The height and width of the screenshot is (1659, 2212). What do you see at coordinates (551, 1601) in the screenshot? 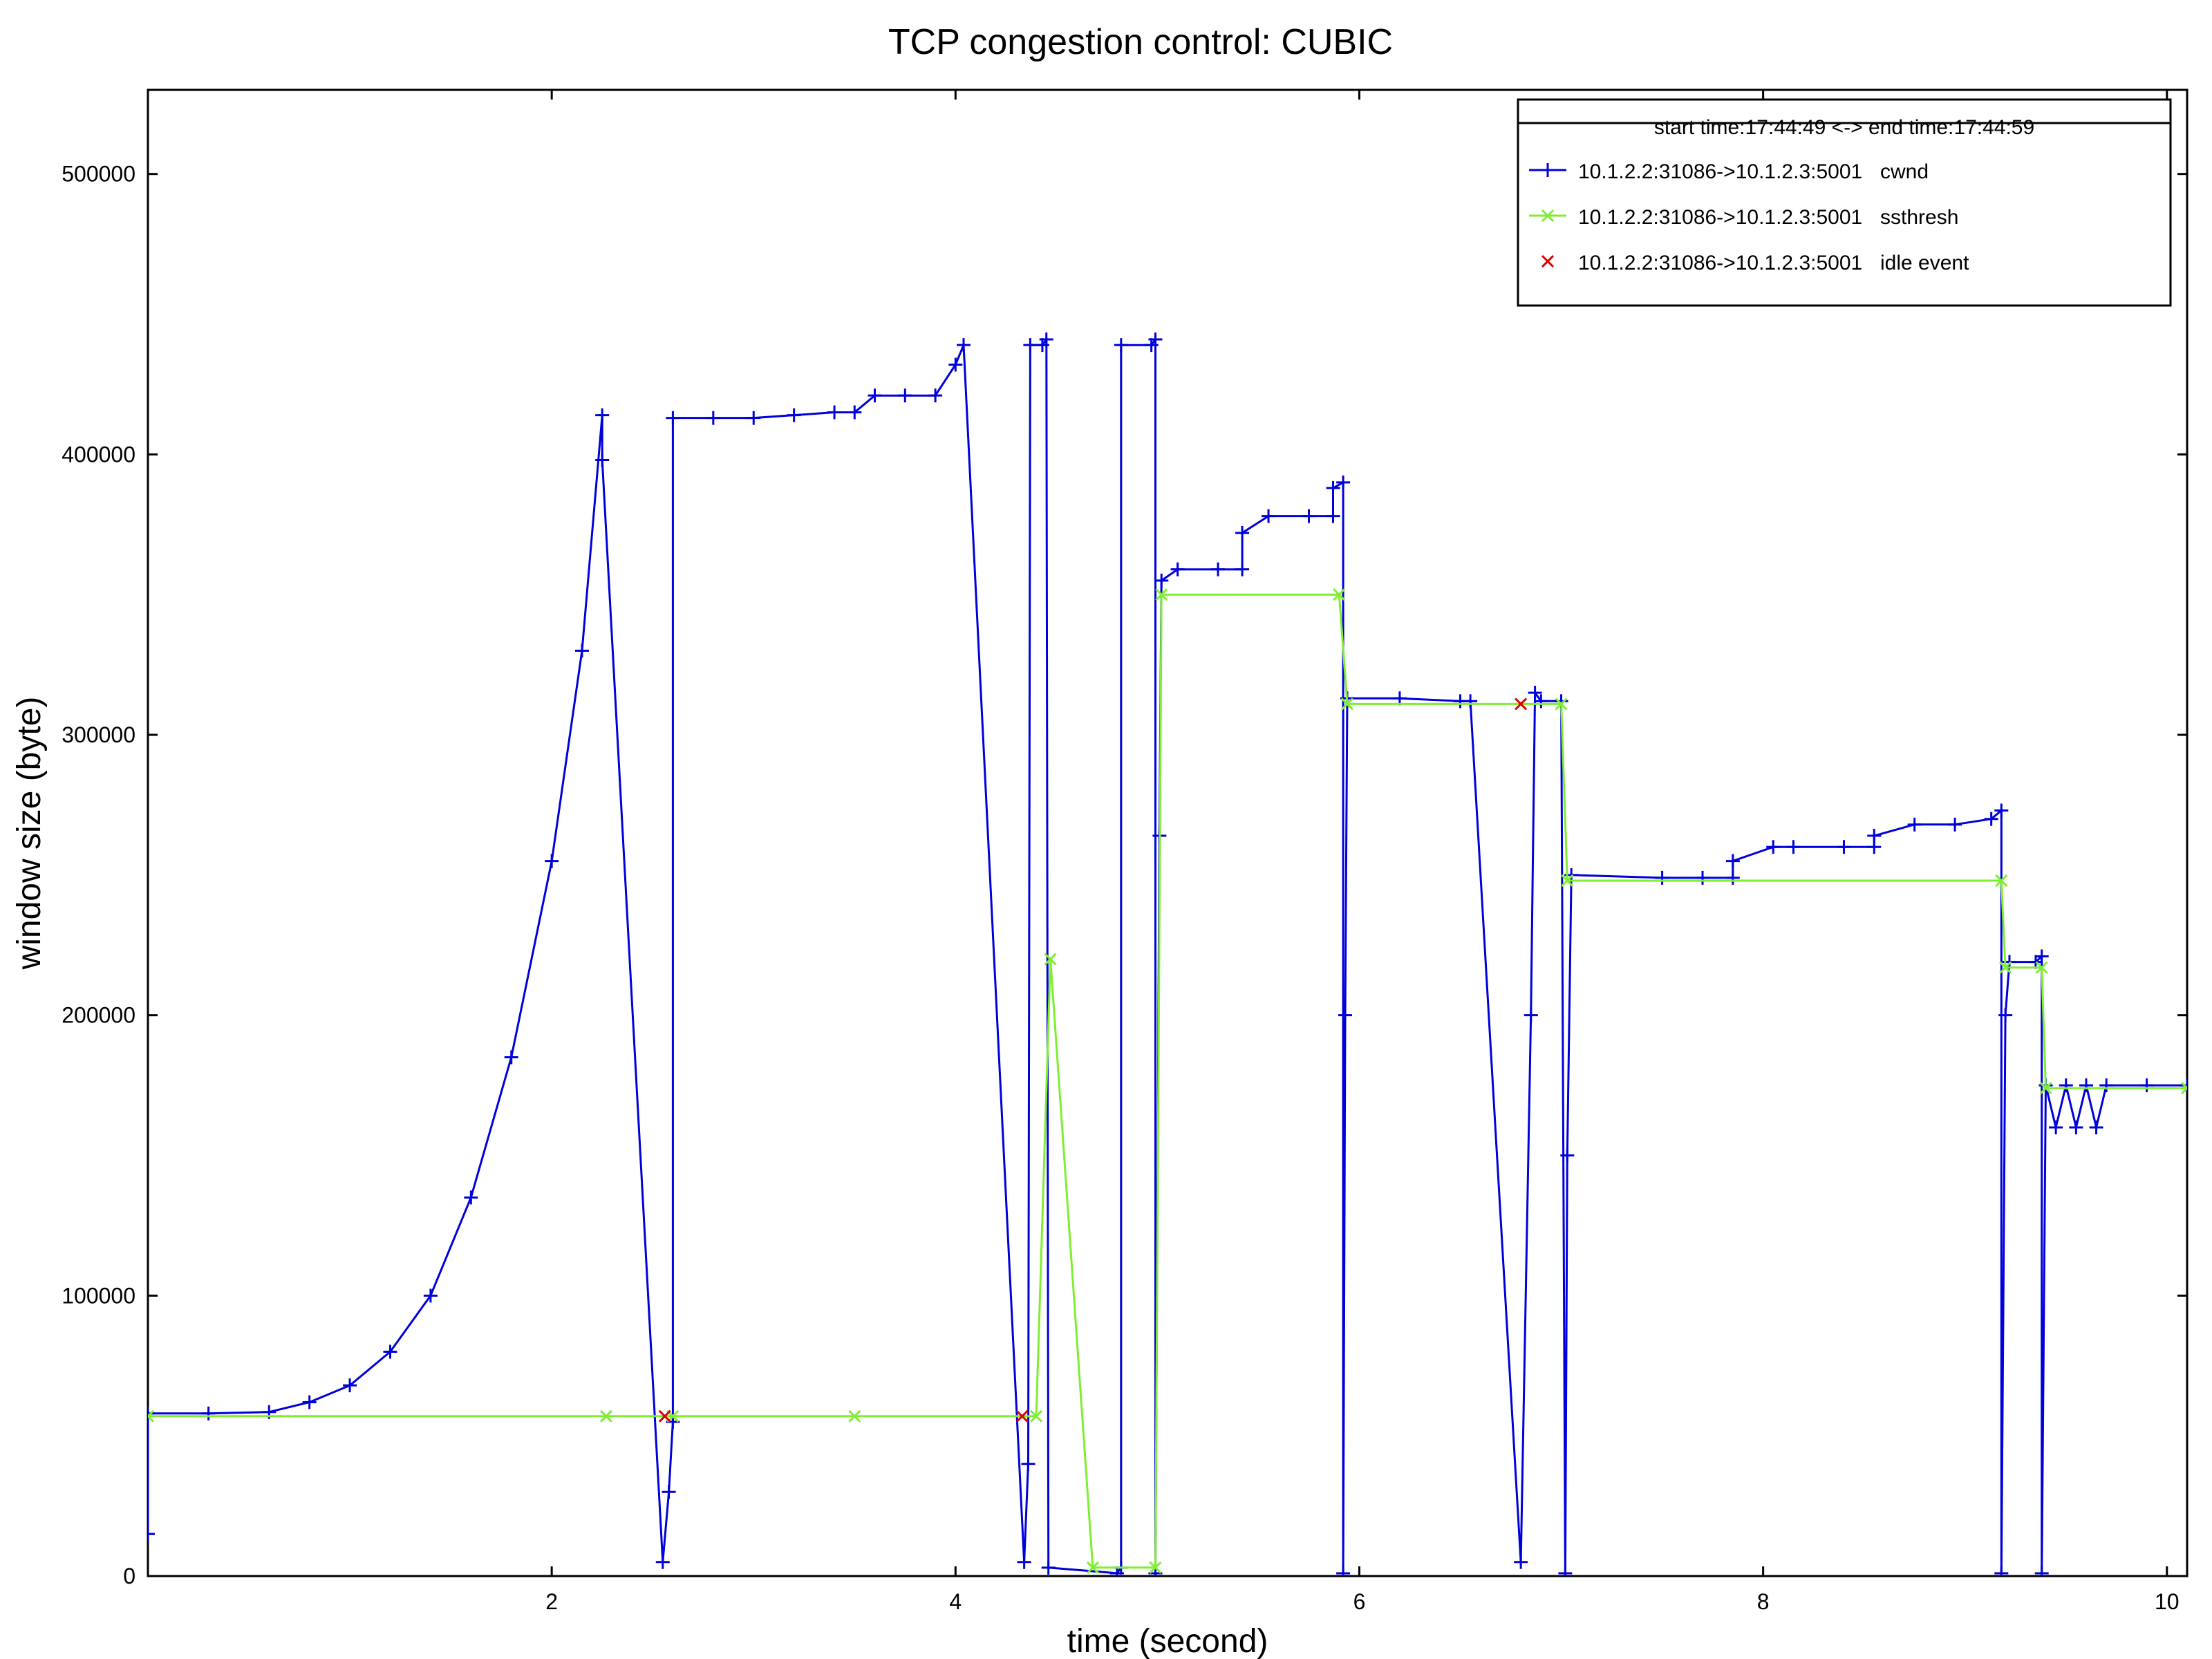
I see `x-tick-label: 2` at bounding box center [551, 1601].